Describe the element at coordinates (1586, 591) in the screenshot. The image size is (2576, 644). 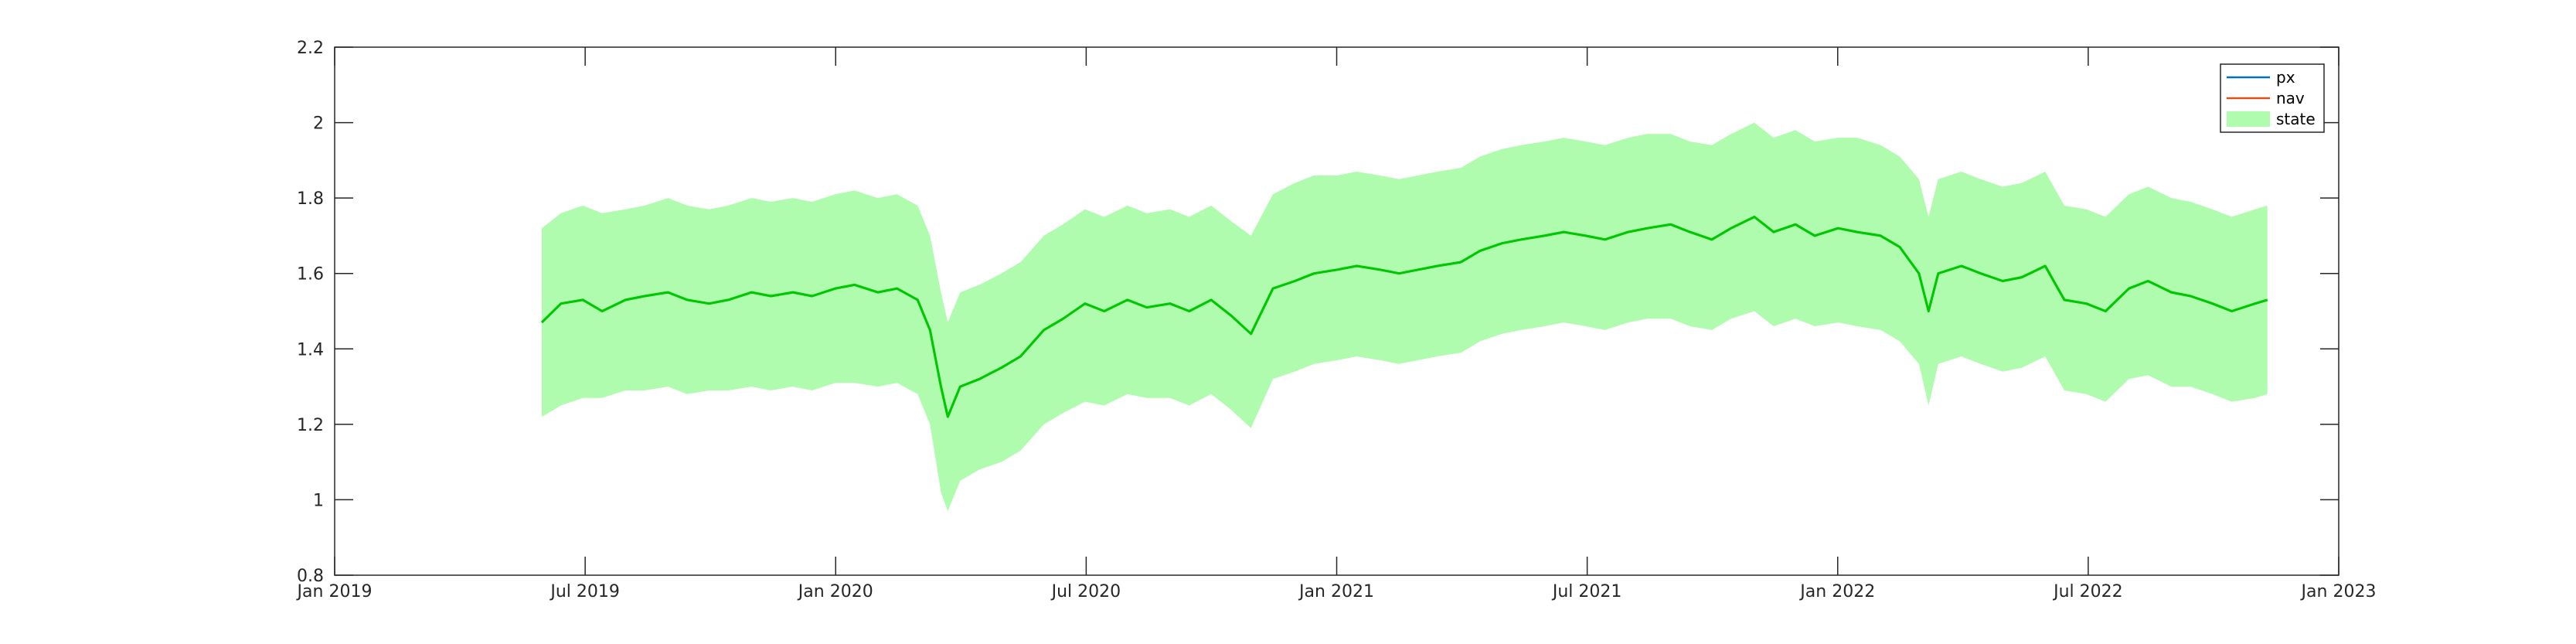
I see `x-tick-label: Jul 2021` at that location.